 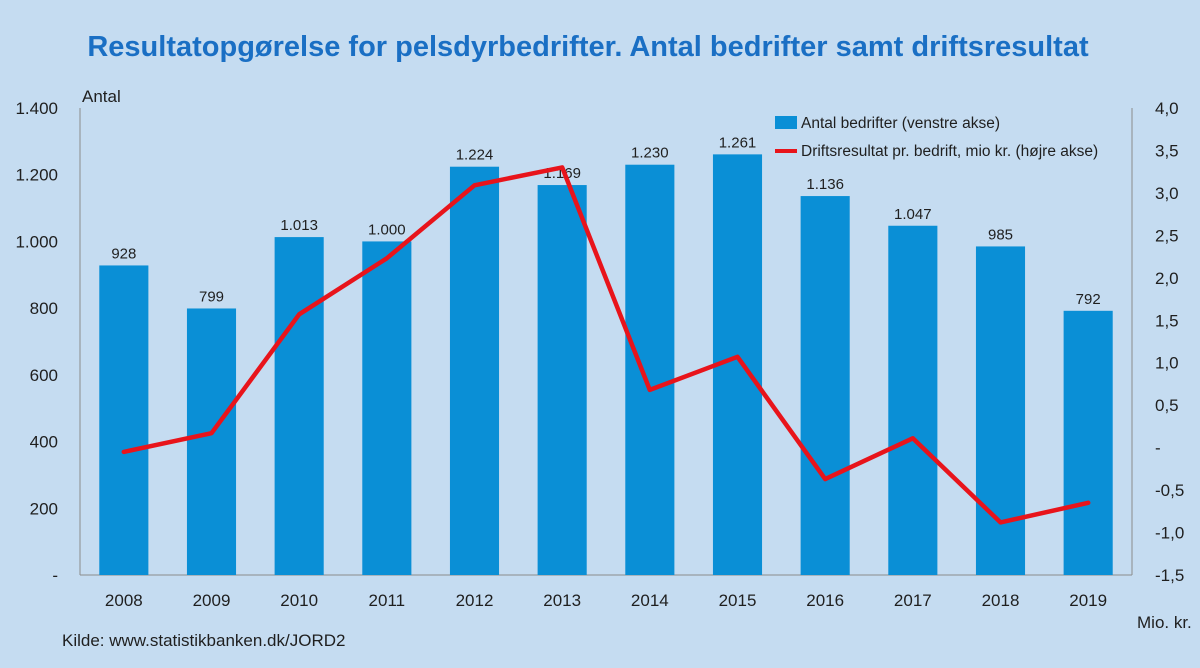 What do you see at coordinates (1164, 622) in the screenshot?
I see `y-right-axis-label: Mio. kr.` at bounding box center [1164, 622].